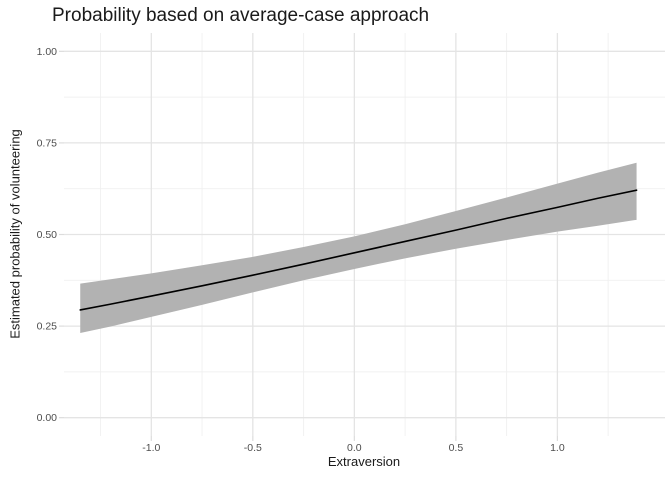 The width and height of the screenshot is (672, 480). What do you see at coordinates (456, 448) in the screenshot?
I see `x-tick-label: 0.5` at bounding box center [456, 448].